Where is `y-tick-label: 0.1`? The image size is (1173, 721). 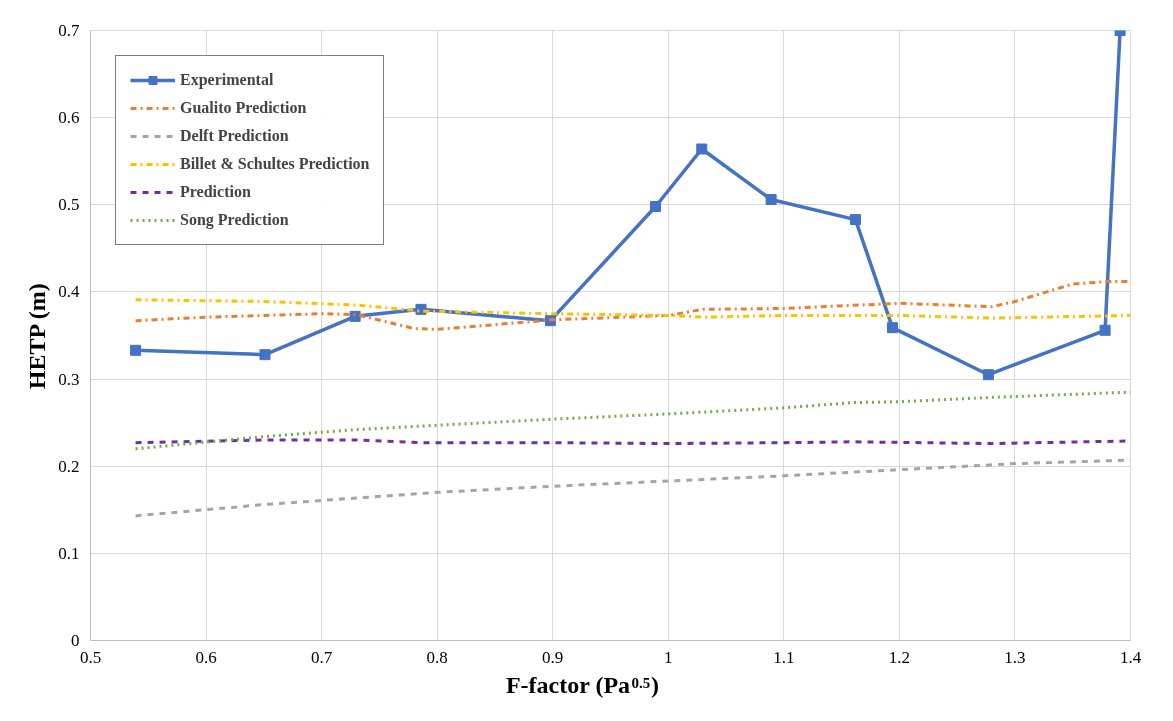 y-tick-label: 0.1 is located at coordinates (69, 553).